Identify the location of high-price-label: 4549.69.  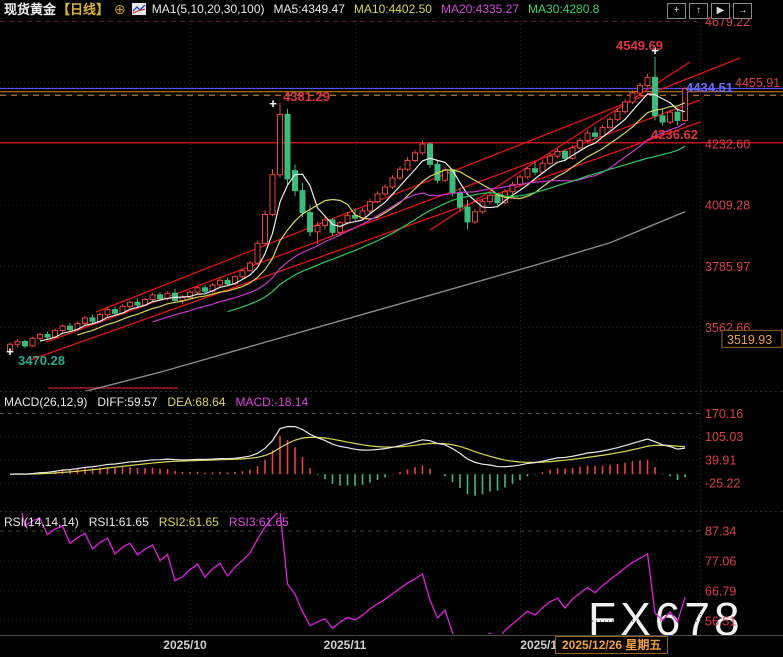
(639, 45).